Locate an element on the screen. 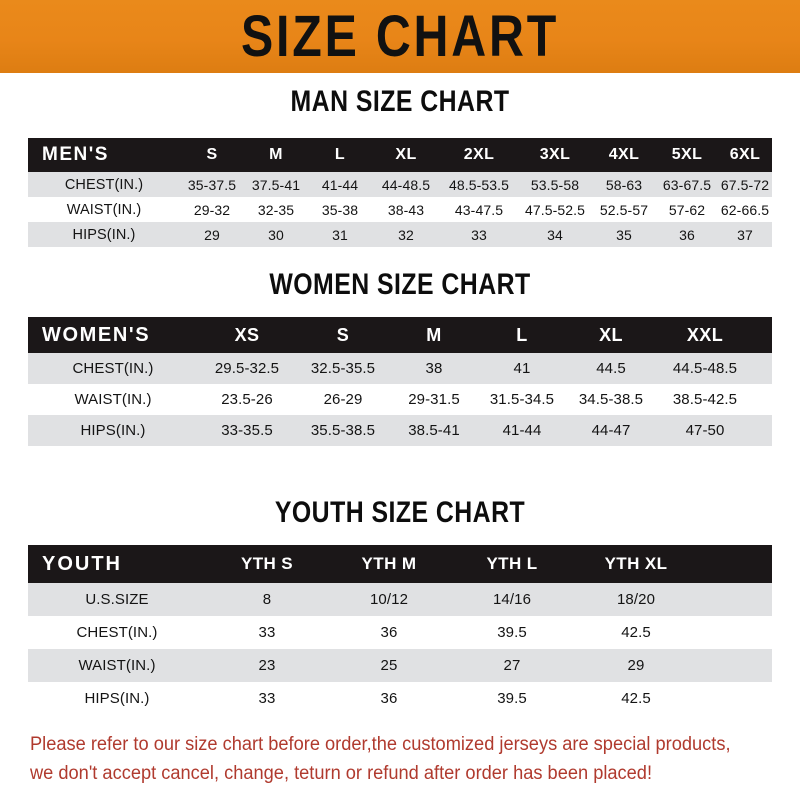 This screenshot has width=800, height=800. women-chest-xl: 44.5 is located at coordinates (611, 368).